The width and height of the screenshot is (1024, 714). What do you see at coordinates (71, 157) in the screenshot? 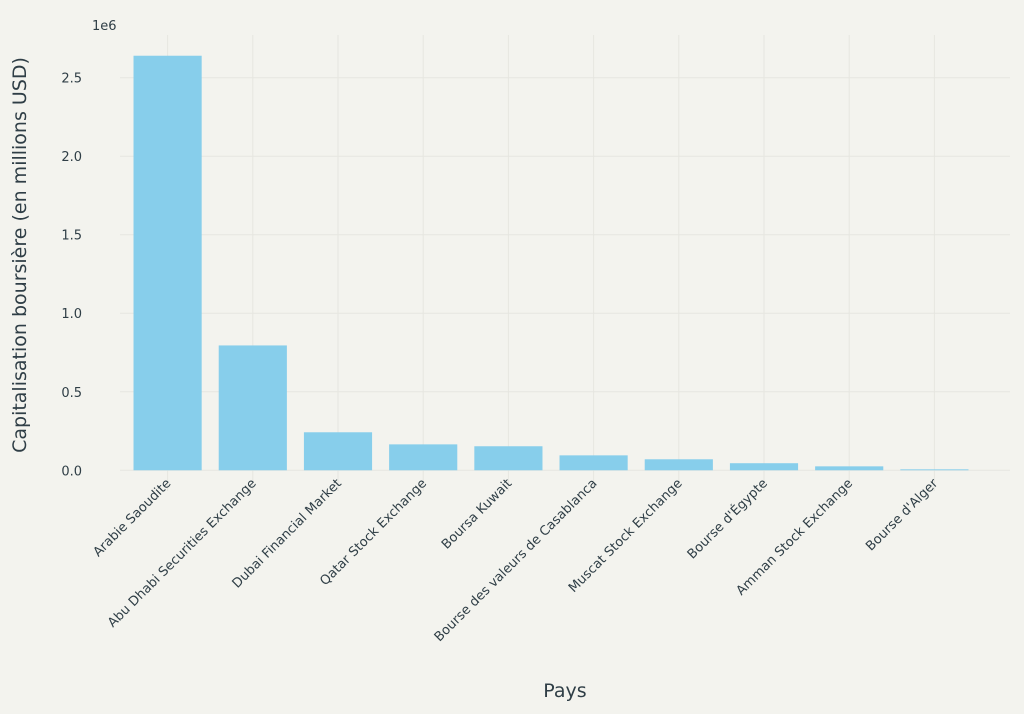
I see `y-tick-label: 2.0` at bounding box center [71, 157].